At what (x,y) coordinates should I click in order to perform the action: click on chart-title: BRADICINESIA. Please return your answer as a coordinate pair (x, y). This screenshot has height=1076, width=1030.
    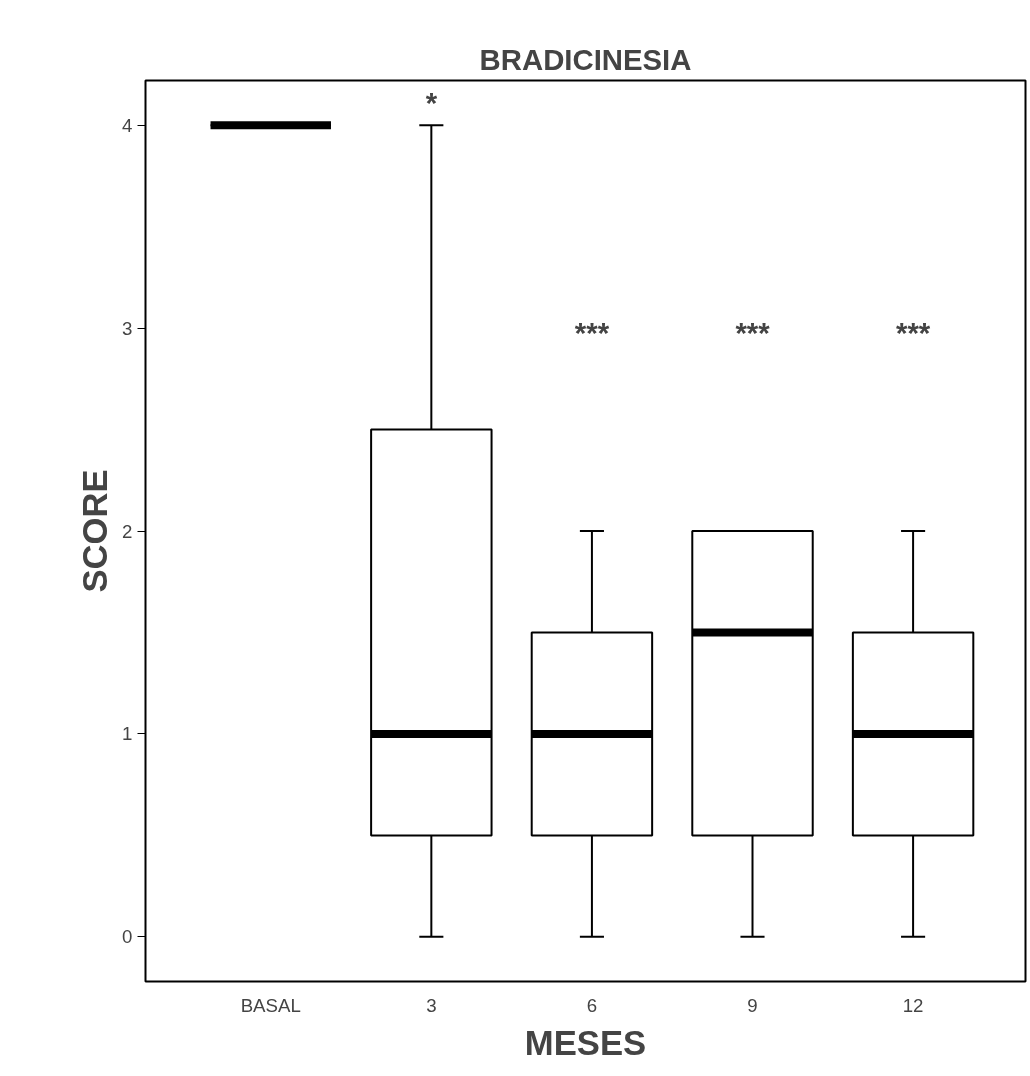
    Looking at the image, I should click on (585, 59).